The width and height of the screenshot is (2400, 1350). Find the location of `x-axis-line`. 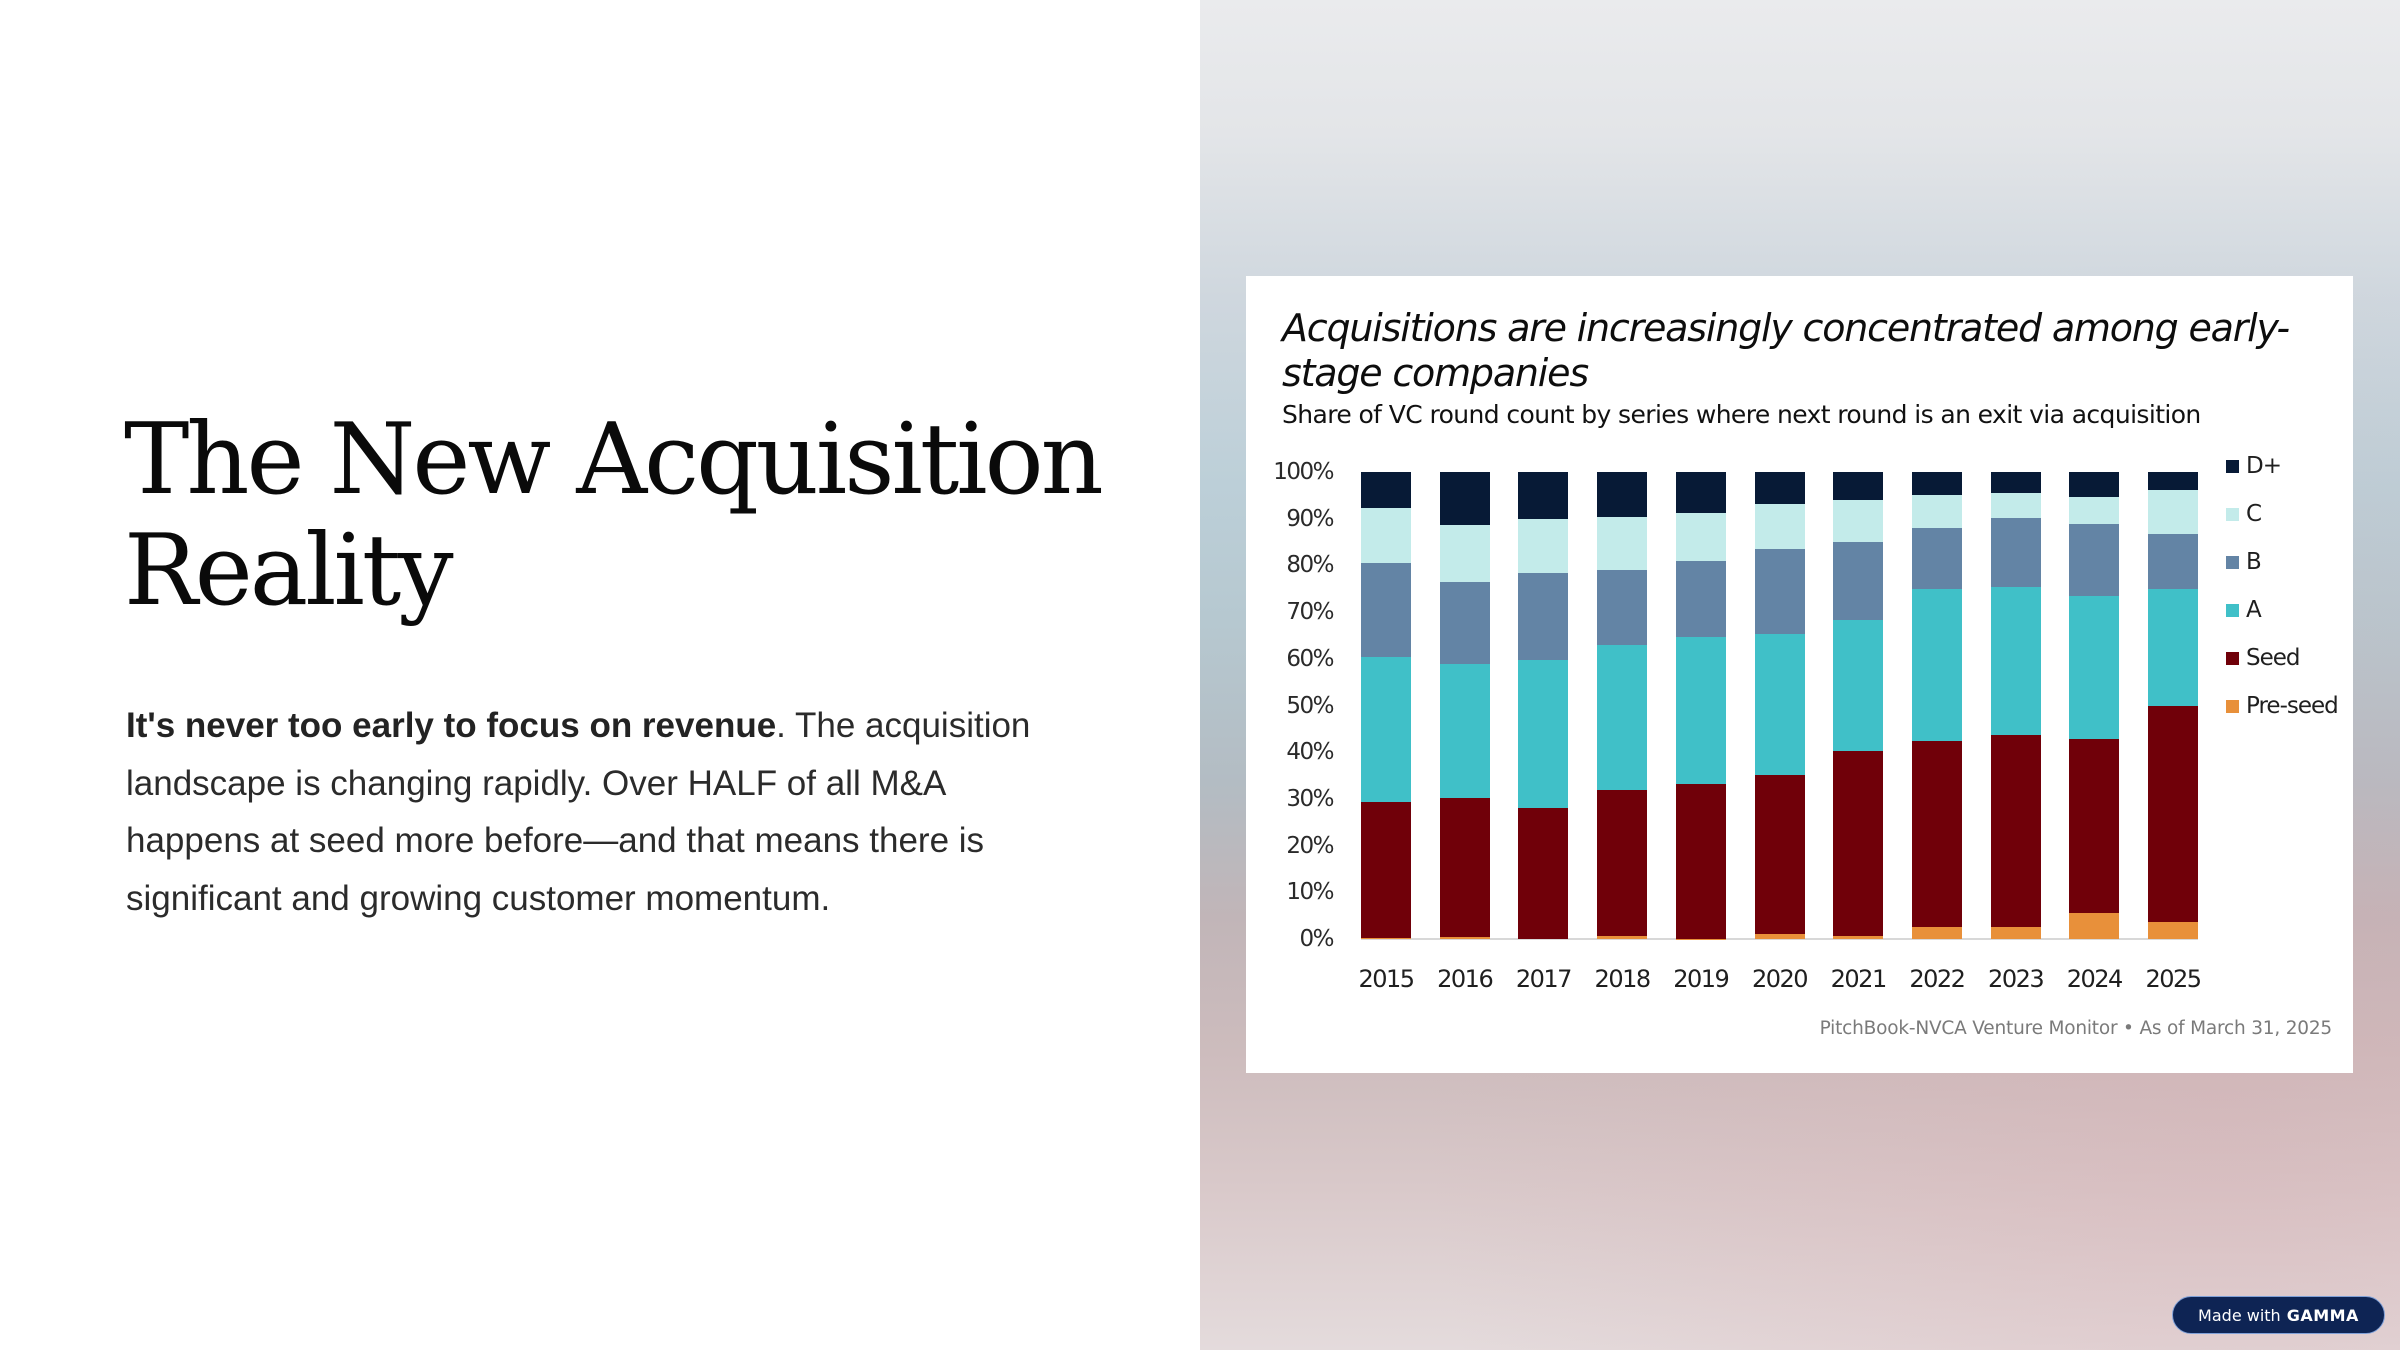

x-axis-line is located at coordinates (1779, 939).